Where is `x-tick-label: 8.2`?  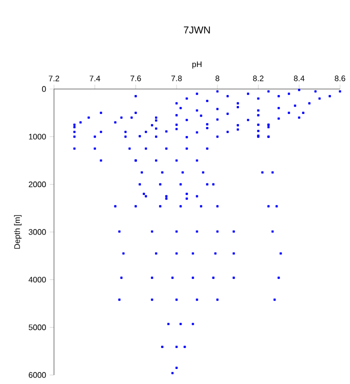 x-tick-label: 8.2 is located at coordinates (258, 79).